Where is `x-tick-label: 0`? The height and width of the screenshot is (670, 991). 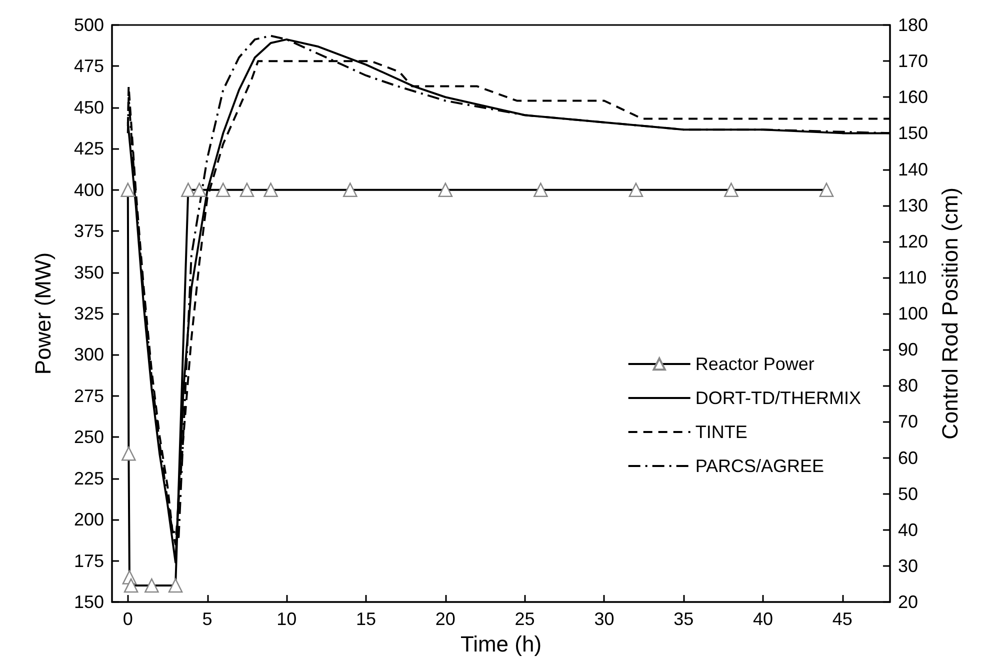
x-tick-label: 0 is located at coordinates (127, 619).